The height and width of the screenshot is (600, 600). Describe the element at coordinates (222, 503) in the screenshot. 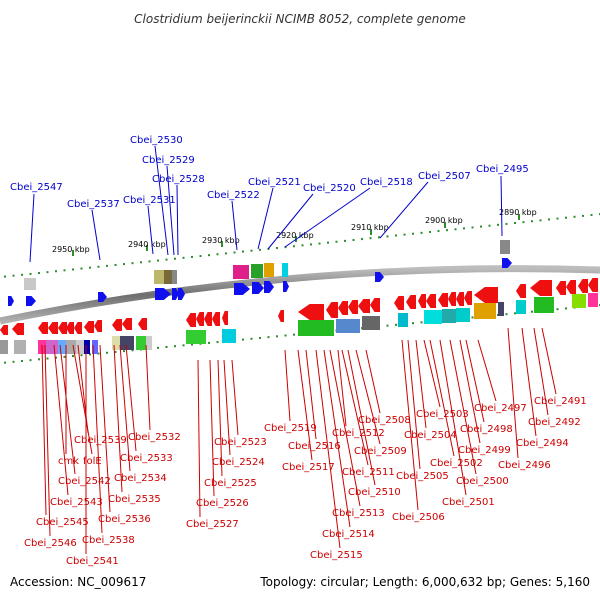

I see `gene-label-cbei-2526: Cbei_2526` at that location.